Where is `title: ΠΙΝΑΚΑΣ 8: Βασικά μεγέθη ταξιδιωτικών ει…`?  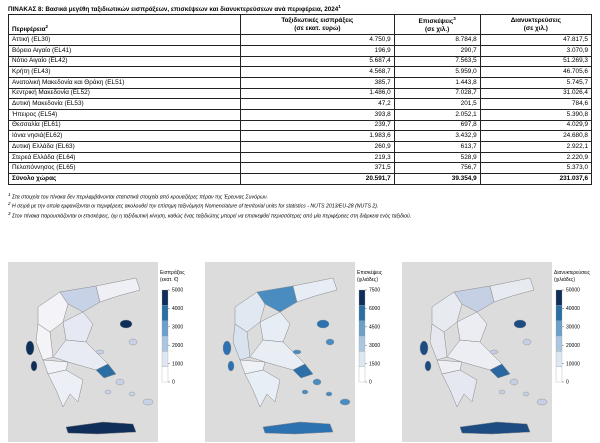
title: ΠΙΝΑΚΑΣ 8: Βασικά μεγέθη ταξιδιωτικών ει… is located at coordinates (174, 8).